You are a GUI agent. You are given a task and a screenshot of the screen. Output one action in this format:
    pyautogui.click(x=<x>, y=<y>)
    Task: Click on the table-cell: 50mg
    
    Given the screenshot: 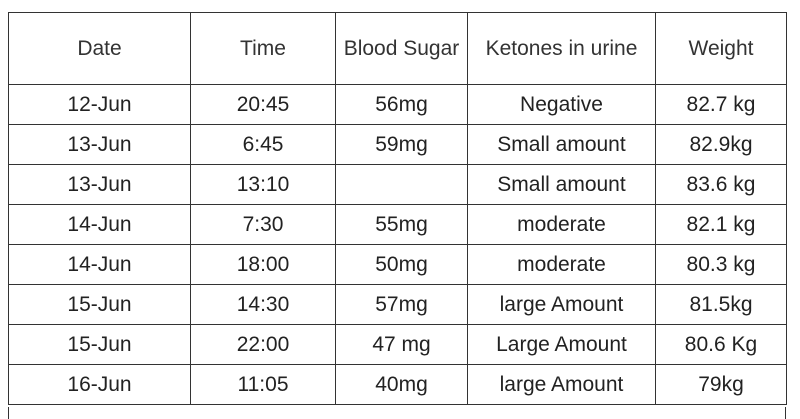 What is the action you would take?
    pyautogui.click(x=401, y=264)
    